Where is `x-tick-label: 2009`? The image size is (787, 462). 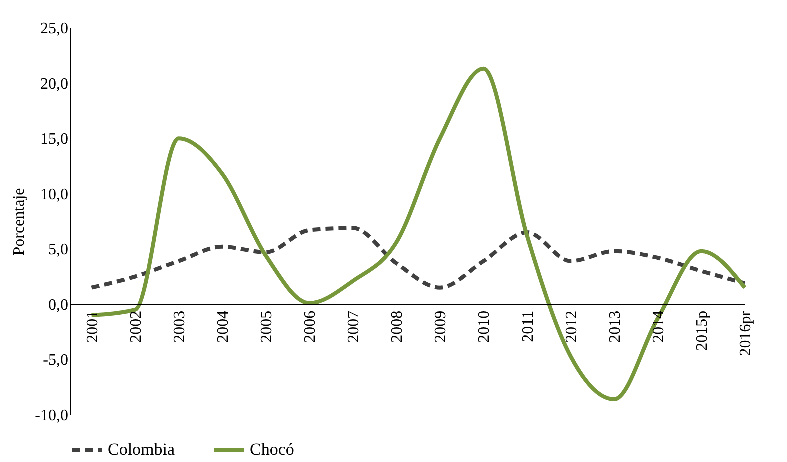
x-tick-label: 2009 is located at coordinates (441, 326).